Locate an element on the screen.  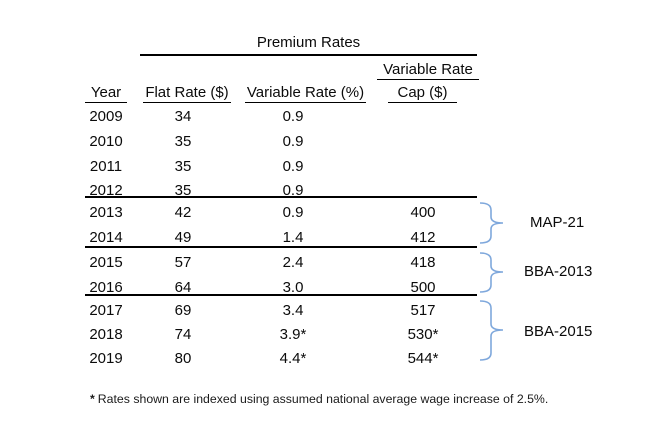
cell-variable-rate-cap: 530* is located at coordinates (423, 334).